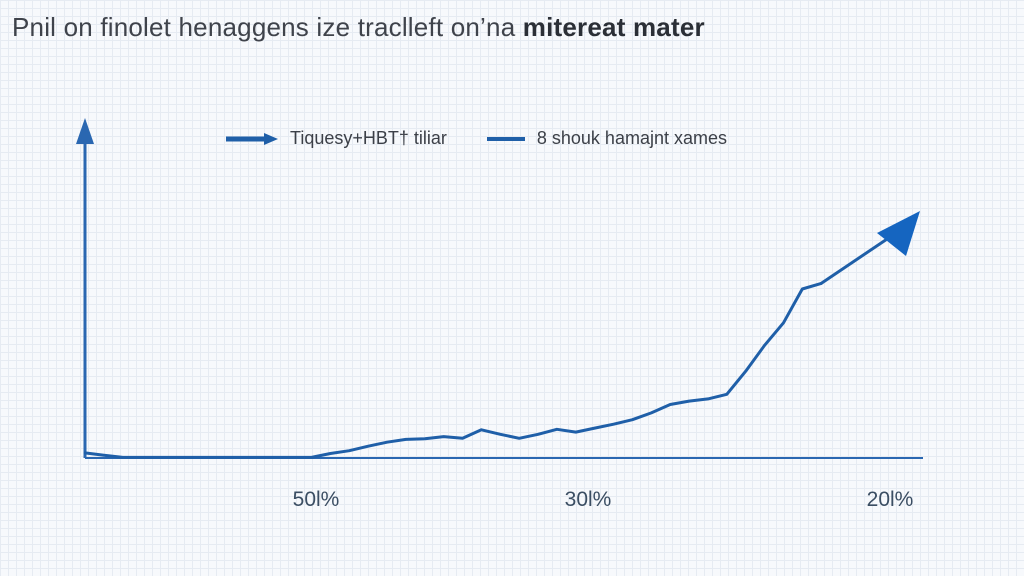 The height and width of the screenshot is (576, 1024). I want to click on x-tick-label-1: 50l%, so click(316, 499).